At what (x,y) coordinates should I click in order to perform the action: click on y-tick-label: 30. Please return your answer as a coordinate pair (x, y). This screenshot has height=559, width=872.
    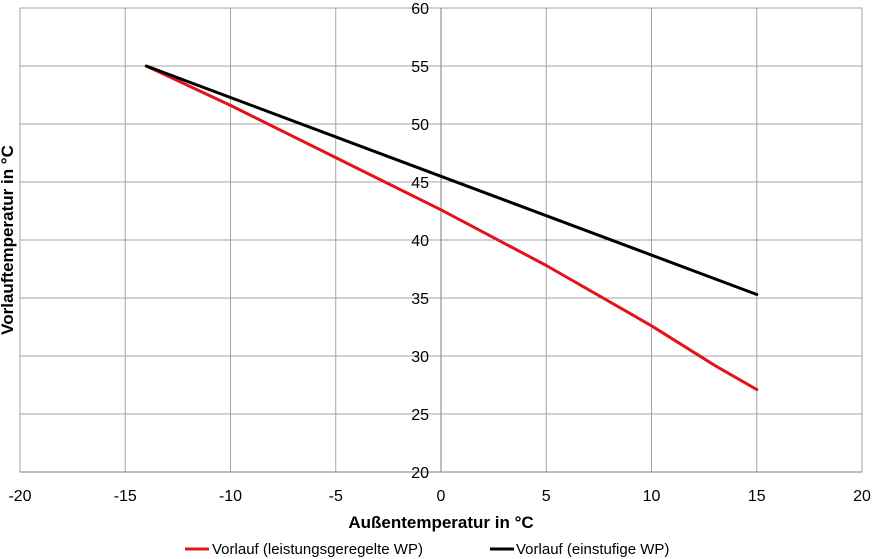
    Looking at the image, I should click on (420, 357).